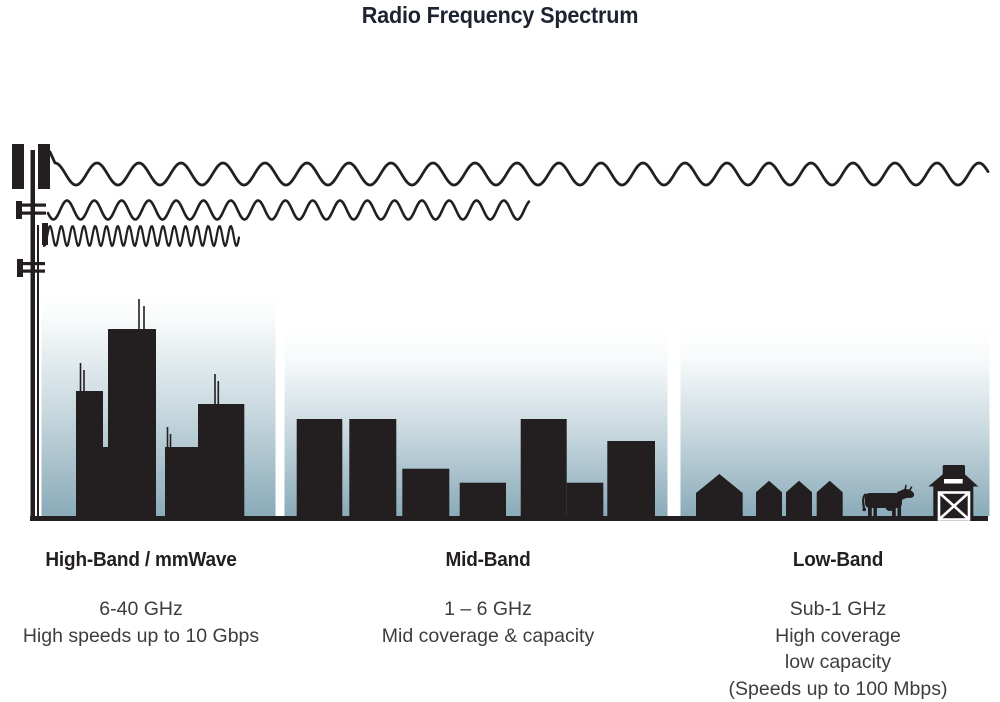  I want to click on band-description: Mid coverage & capacity, so click(488, 636).